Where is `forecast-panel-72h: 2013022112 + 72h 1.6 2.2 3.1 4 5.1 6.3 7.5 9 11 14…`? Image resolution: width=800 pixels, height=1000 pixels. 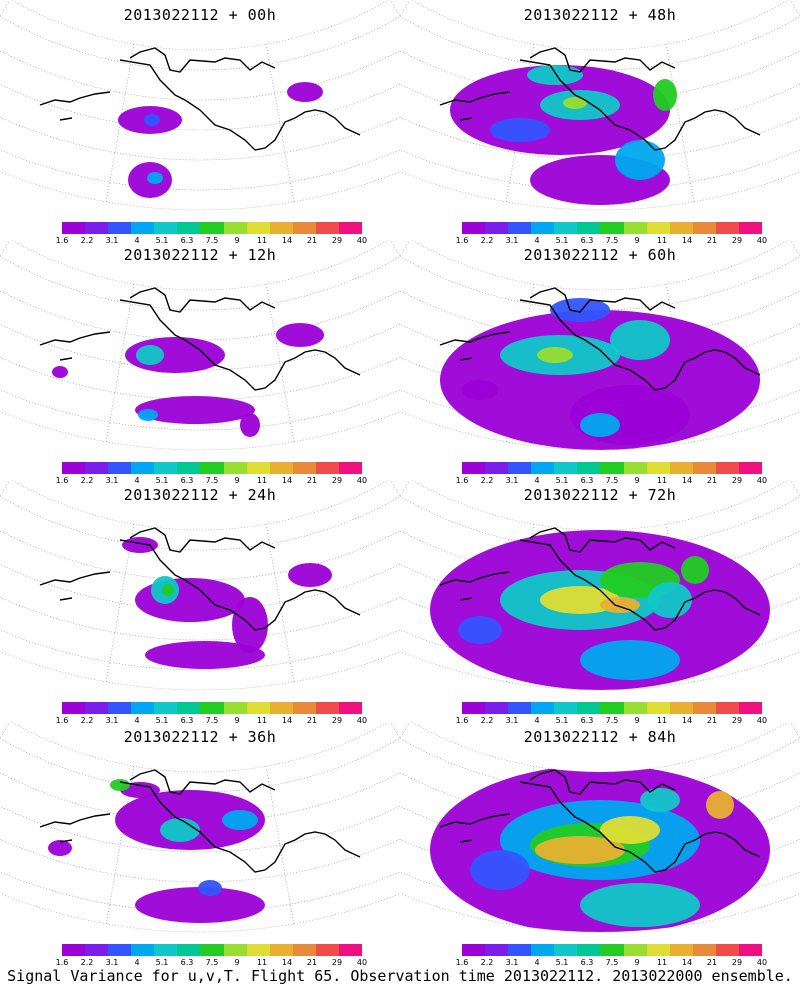 forecast-panel-72h: 2013022112 + 72h 1.6 2.2 3.1 4 5.1 6.3 7.5 9 11 14… is located at coordinates (600, 602).